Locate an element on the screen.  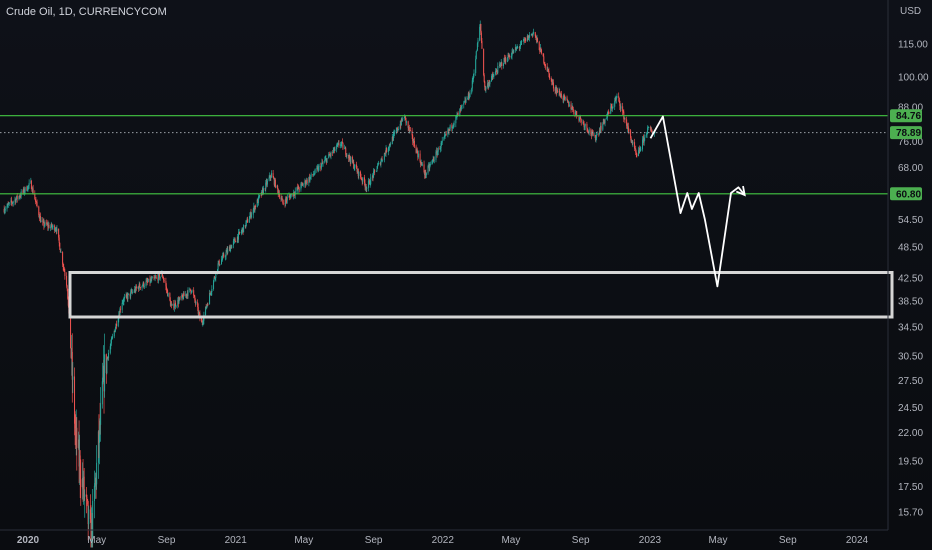
projection-path is located at coordinates (697, 201).